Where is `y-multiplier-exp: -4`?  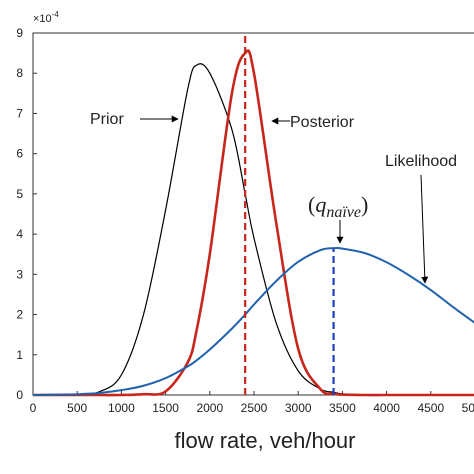
y-multiplier-exp: -4 is located at coordinates (56, 14).